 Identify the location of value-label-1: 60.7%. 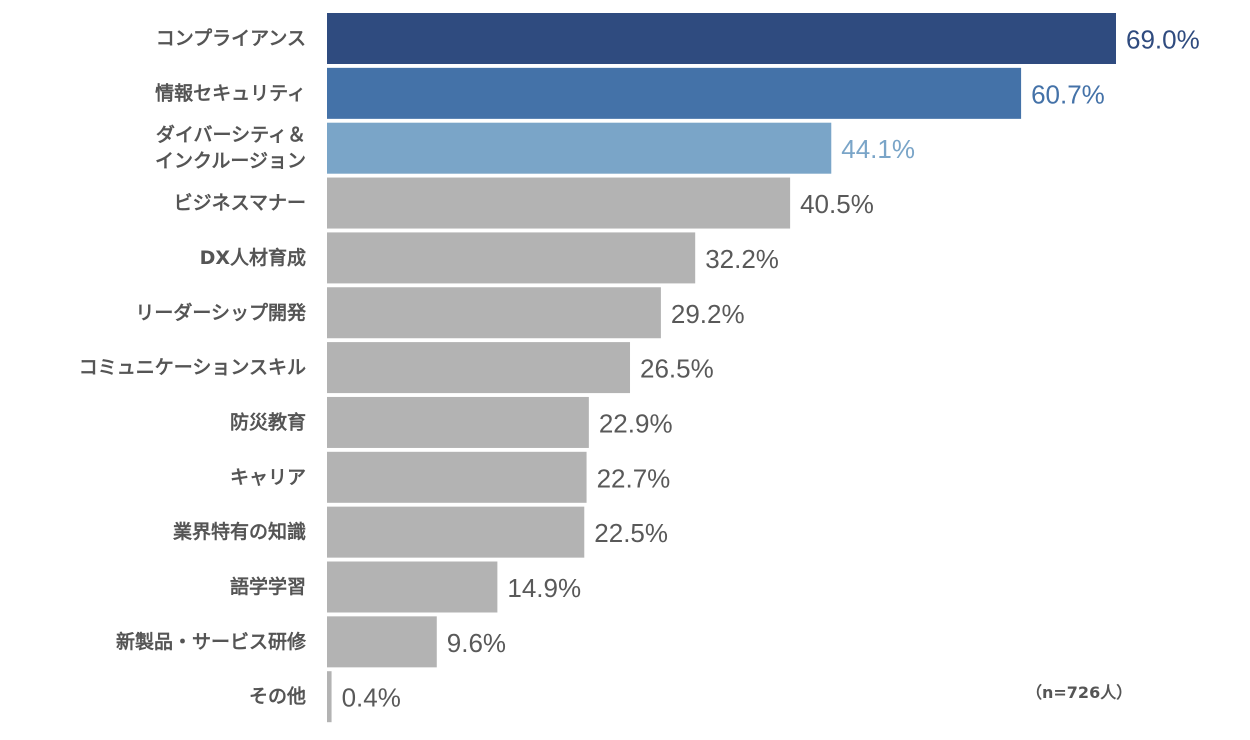
(1068, 94).